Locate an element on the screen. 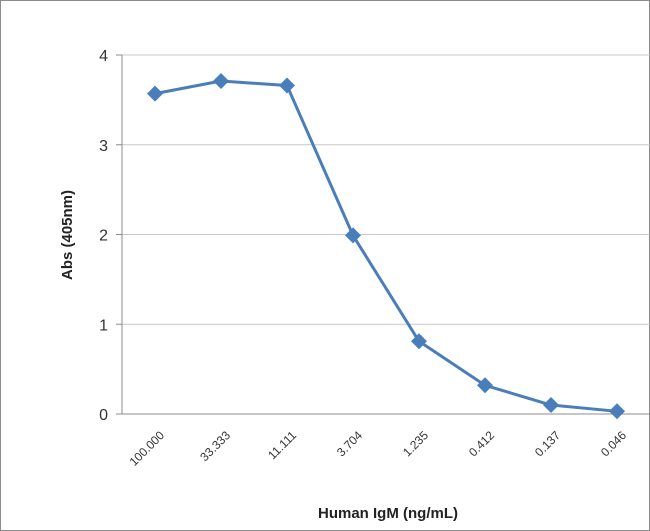 This screenshot has width=650, height=531. y-tick-label: 2 is located at coordinates (103, 236).